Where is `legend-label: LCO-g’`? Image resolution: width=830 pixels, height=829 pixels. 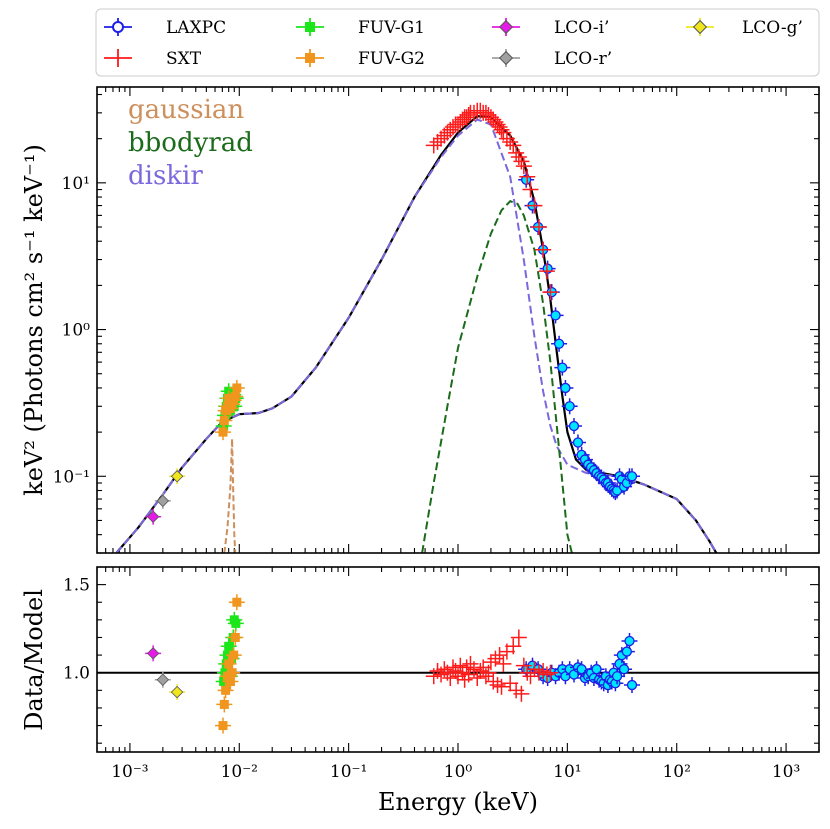
legend-label: LCO-g’ is located at coordinates (772, 28).